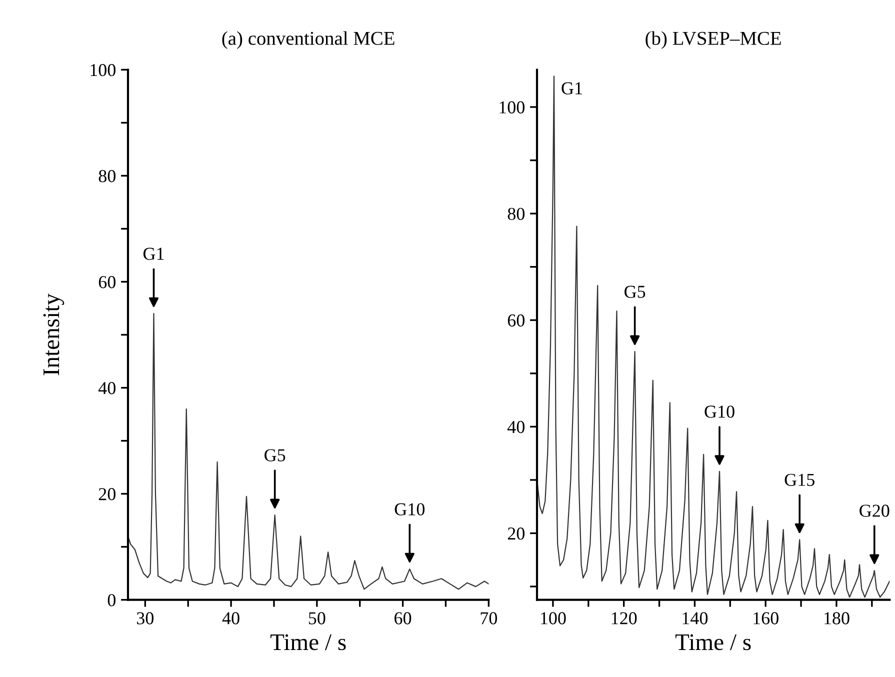  Describe the element at coordinates (145, 618) in the screenshot. I see `x-tick-label: 30` at that location.